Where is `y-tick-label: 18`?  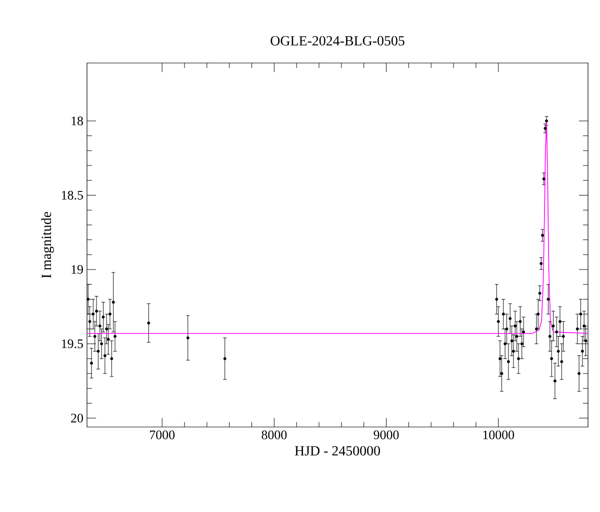 y-tick-label: 18 is located at coordinates (77, 121).